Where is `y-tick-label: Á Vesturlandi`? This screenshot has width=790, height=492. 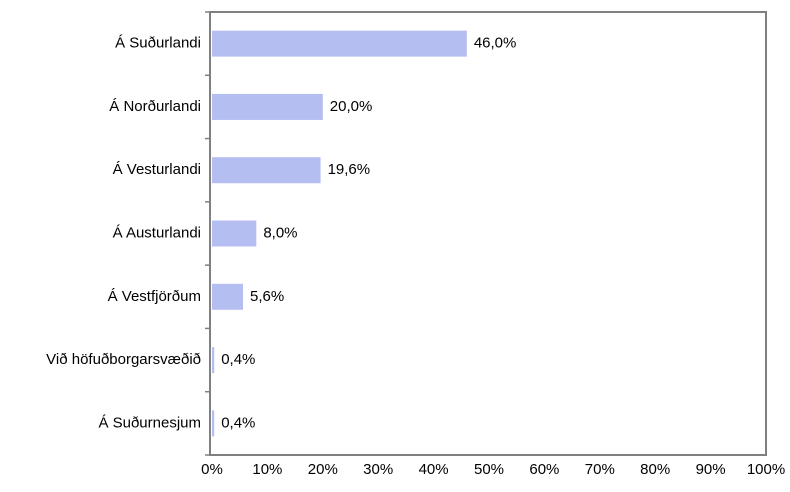
y-tick-label: Á Vesturlandi is located at coordinates (157, 169).